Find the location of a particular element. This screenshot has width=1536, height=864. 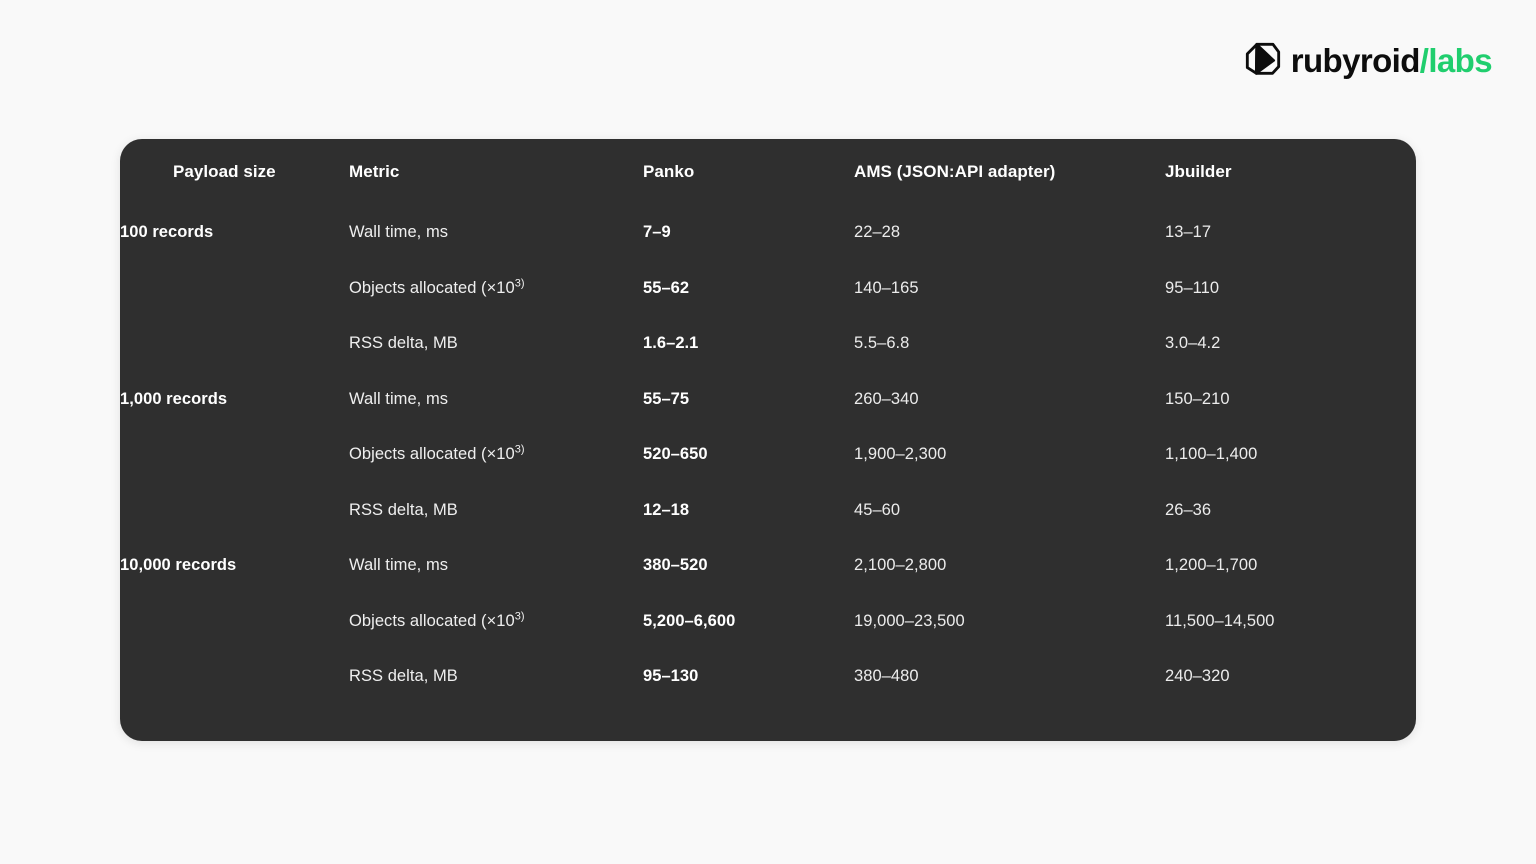

table-row: RSS delta, MB 95–130 380–480 240–320 is located at coordinates (768, 677).